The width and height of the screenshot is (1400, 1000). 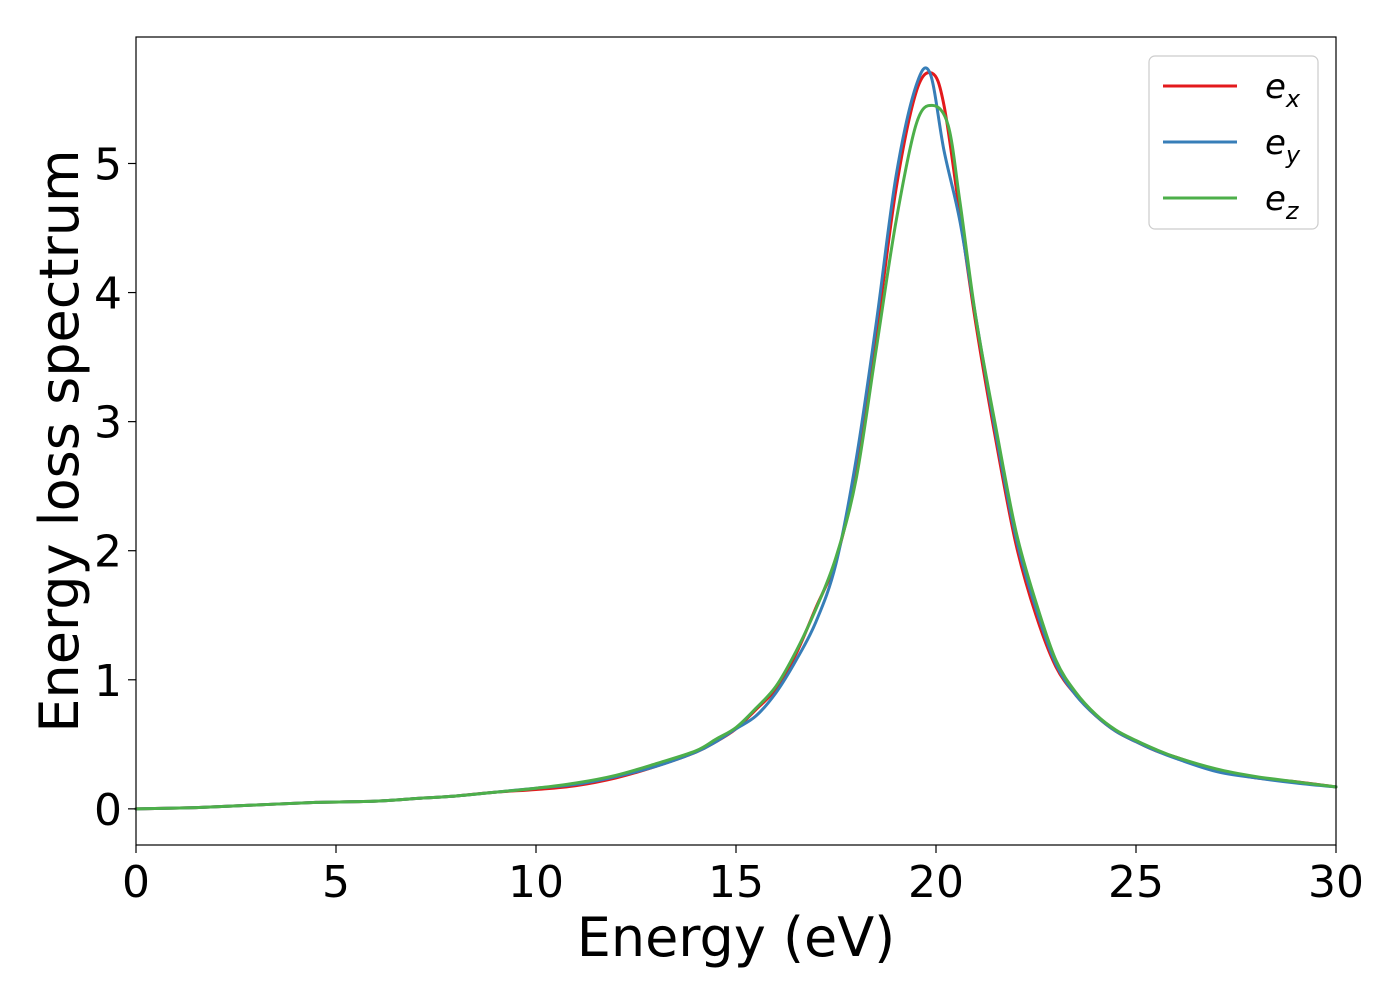 I want to click on x-tick-label: 20, so click(x=936, y=882).